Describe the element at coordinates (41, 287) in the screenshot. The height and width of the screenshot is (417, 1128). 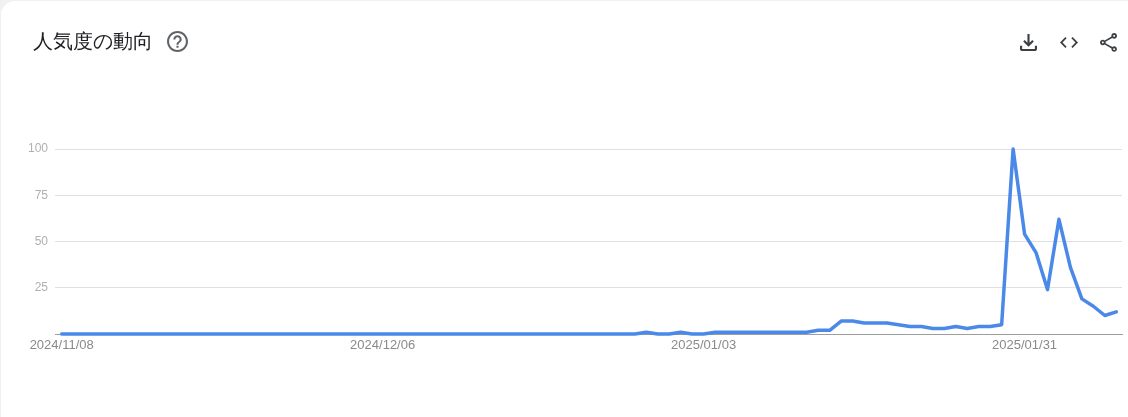
I see `y-tick-label: 25` at that location.